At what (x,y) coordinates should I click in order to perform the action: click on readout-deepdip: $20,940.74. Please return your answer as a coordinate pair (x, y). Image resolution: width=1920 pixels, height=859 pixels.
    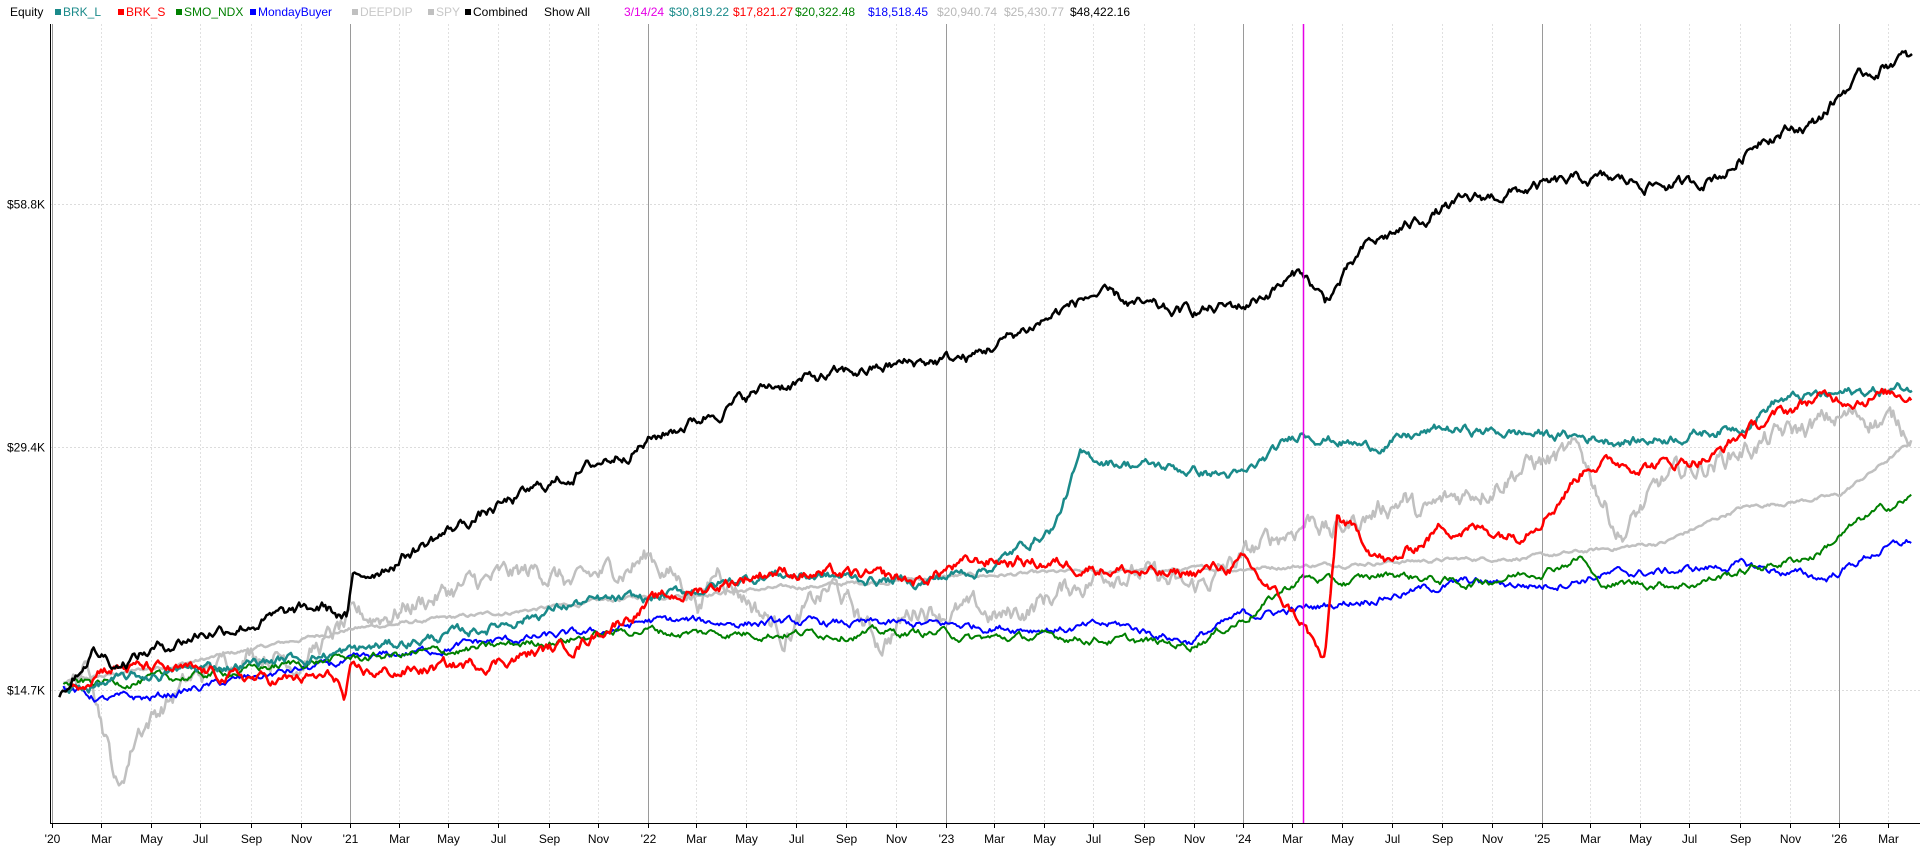
    Looking at the image, I should click on (967, 12).